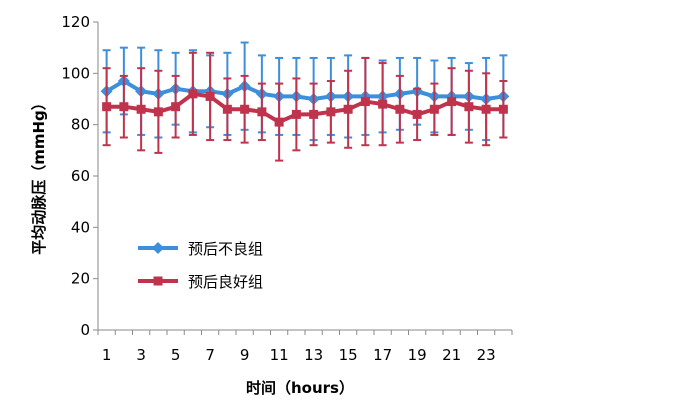  I want to click on y-tick-label: 80, so click(80, 125).